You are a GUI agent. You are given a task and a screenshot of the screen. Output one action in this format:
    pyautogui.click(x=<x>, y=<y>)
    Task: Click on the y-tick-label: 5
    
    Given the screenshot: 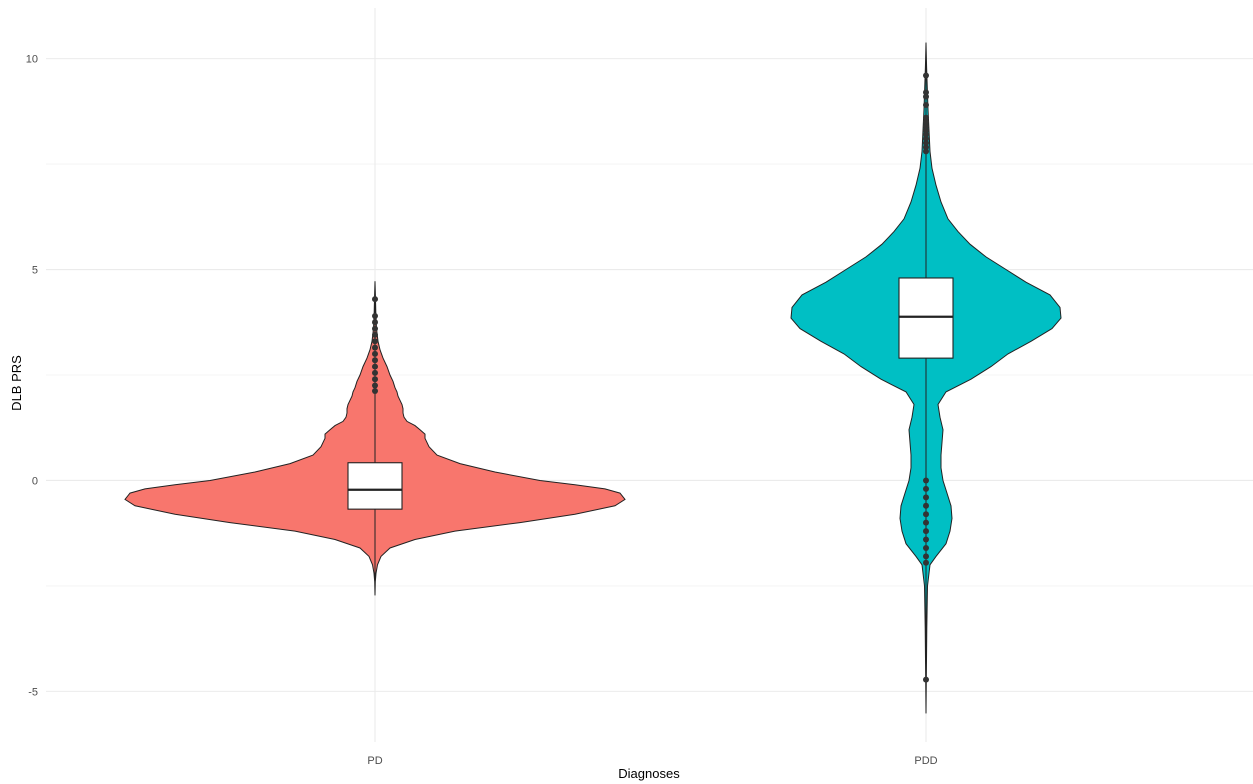 What is the action you would take?
    pyautogui.click(x=35, y=271)
    